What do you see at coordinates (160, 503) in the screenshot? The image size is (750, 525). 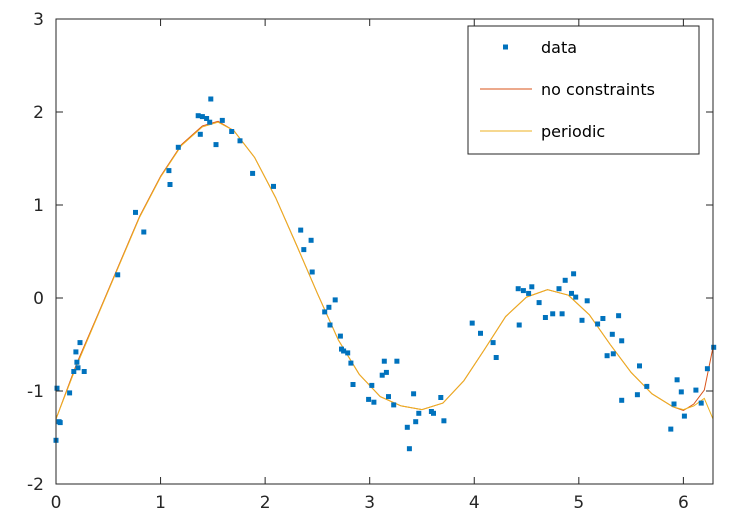 I see `x-tick-label: 1` at bounding box center [160, 503].